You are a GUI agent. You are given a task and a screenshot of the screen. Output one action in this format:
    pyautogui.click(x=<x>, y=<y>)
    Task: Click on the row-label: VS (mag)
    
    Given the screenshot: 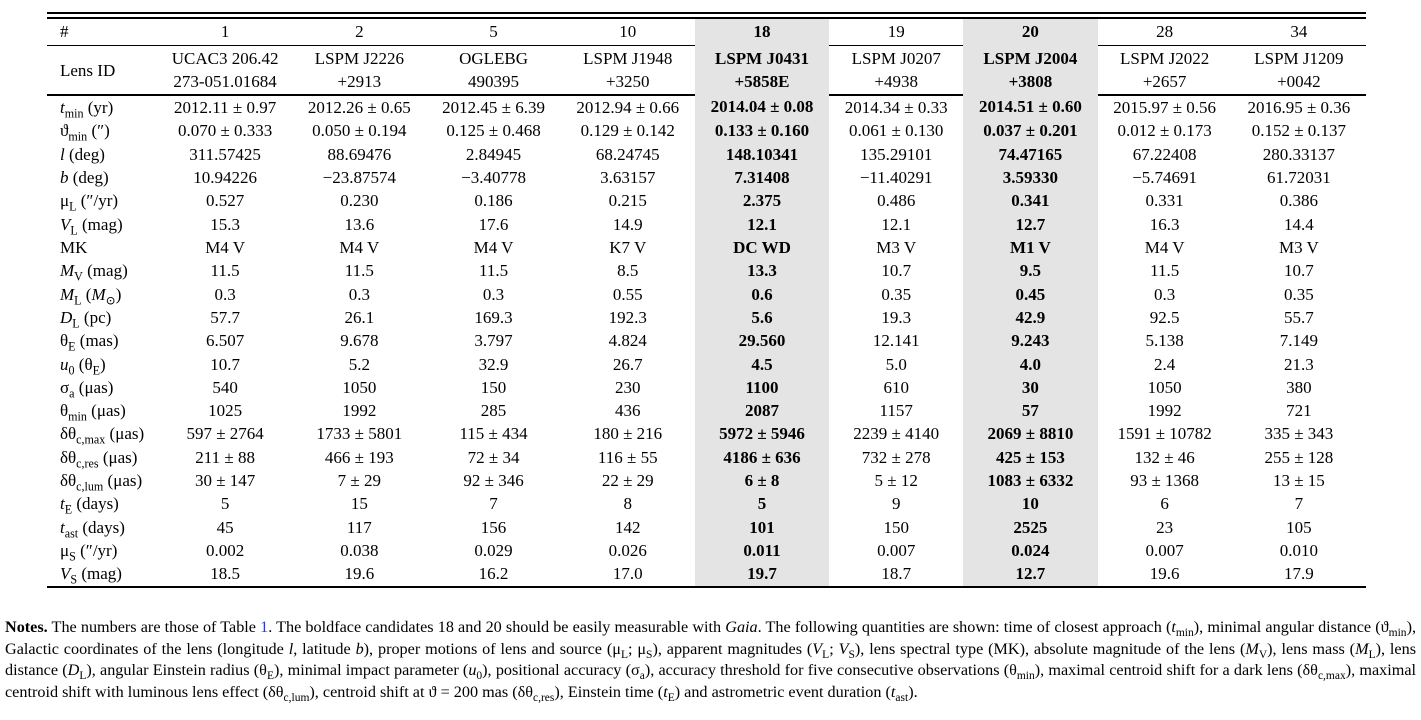 What is the action you would take?
    pyautogui.click(x=102, y=575)
    